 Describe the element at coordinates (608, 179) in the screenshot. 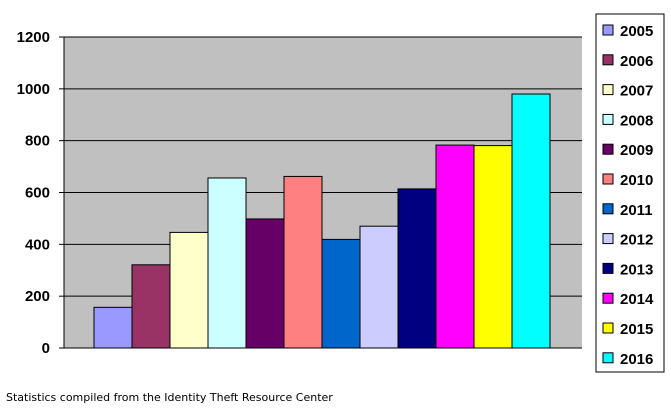

I see `legend-swatch-2010` at that location.